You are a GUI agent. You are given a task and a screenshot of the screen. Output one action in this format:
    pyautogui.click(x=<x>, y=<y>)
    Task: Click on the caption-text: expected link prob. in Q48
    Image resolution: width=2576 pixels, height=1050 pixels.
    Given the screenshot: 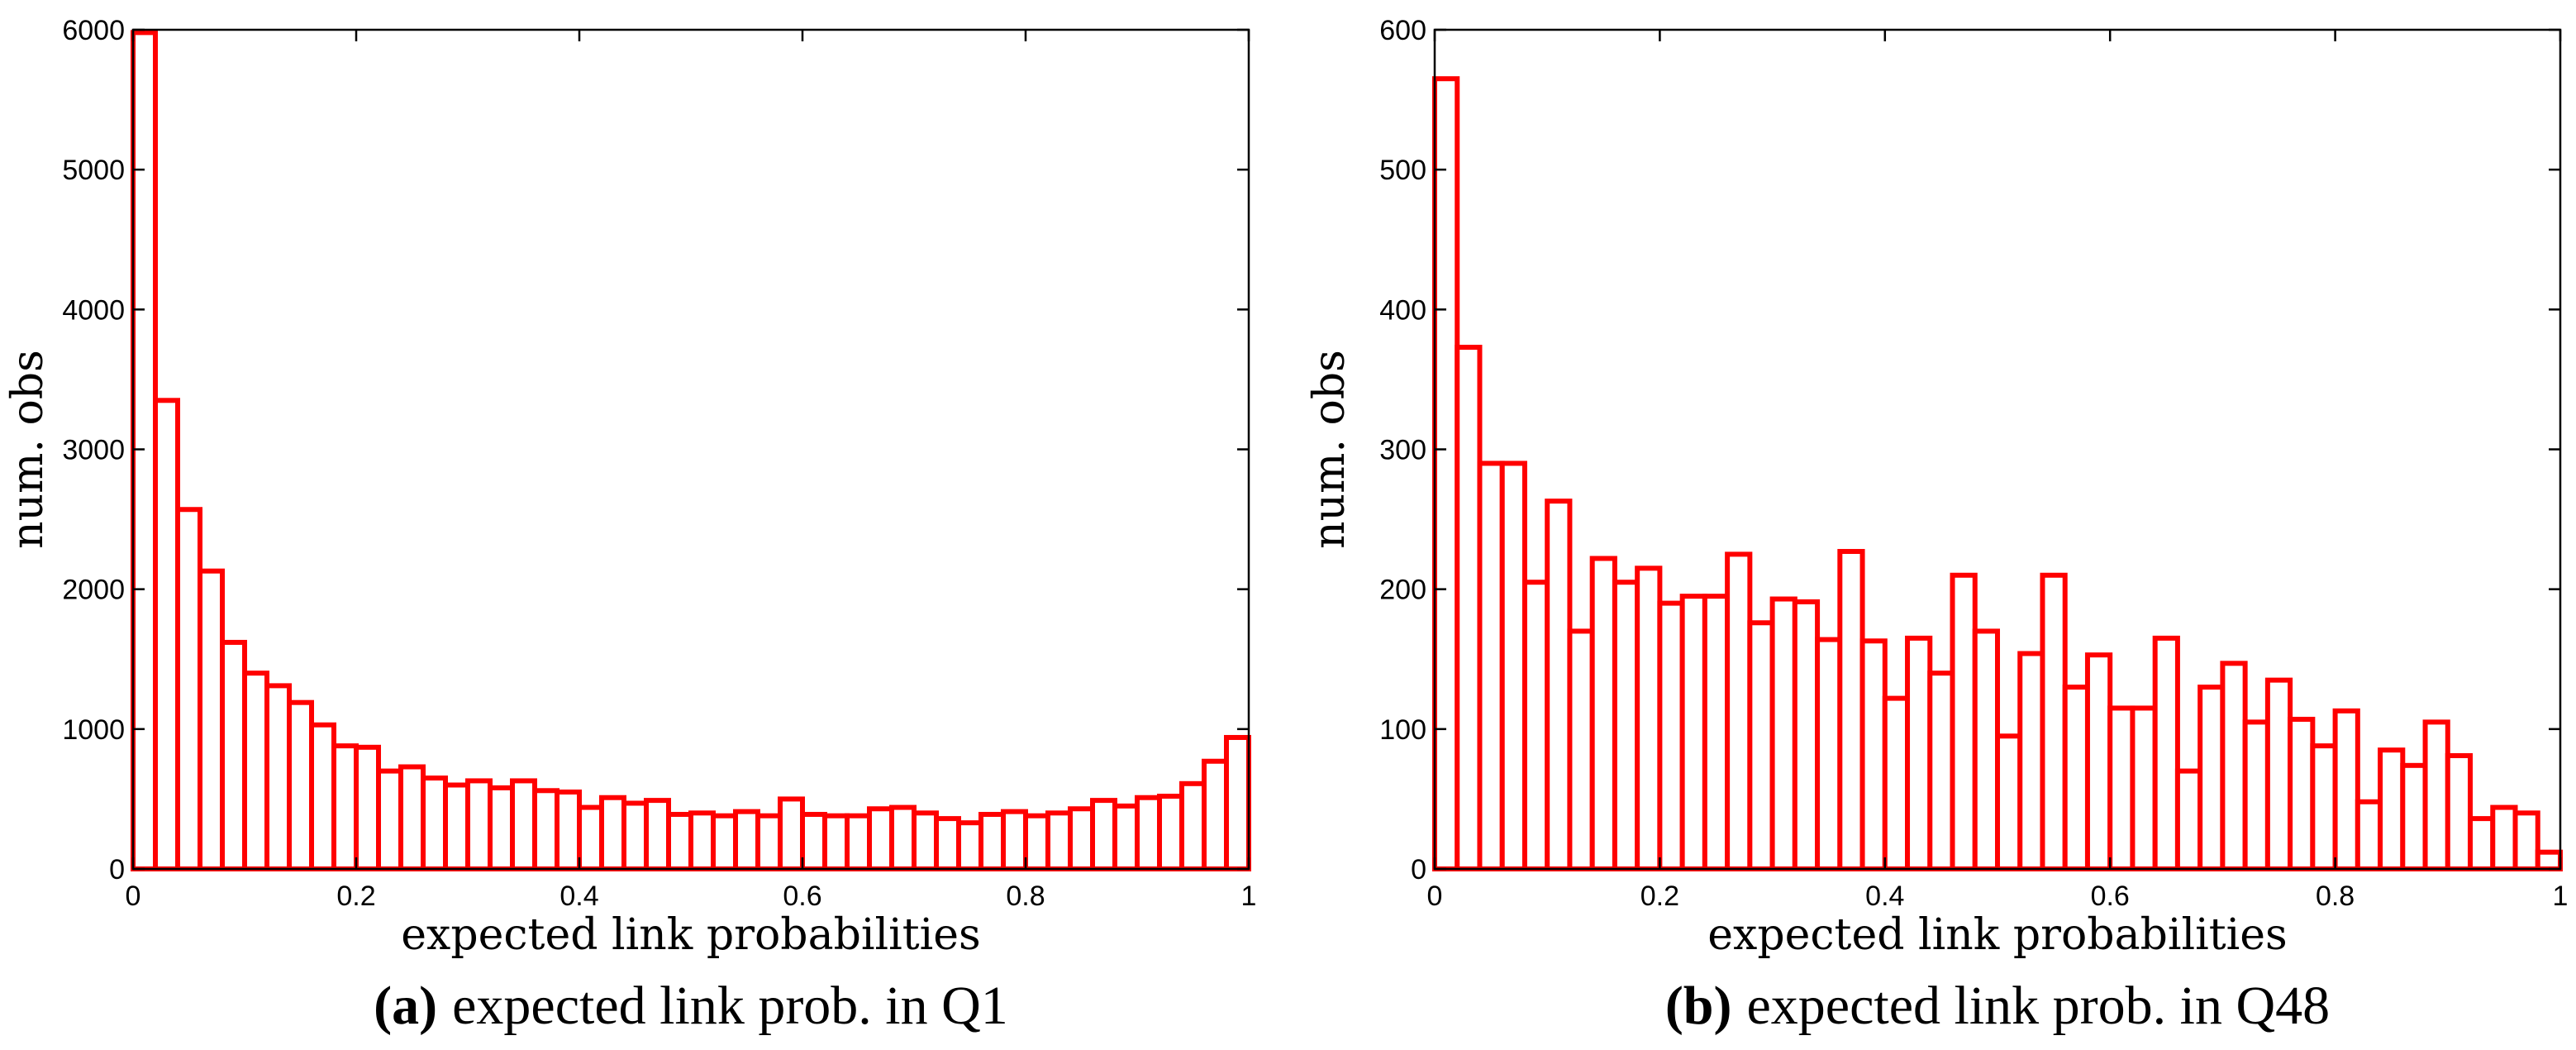 What is the action you would take?
    pyautogui.click(x=2039, y=1006)
    